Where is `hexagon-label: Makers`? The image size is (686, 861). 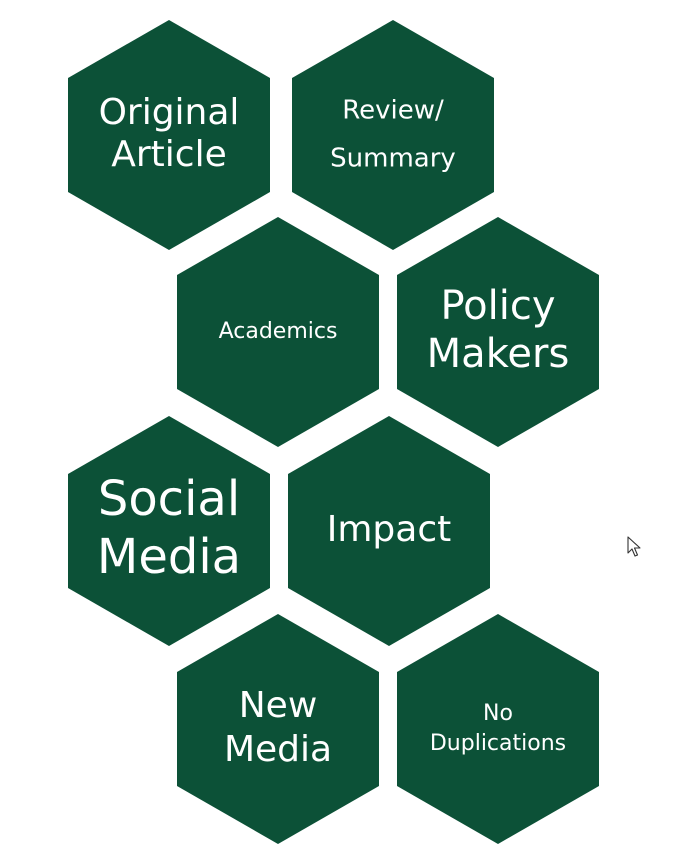
hexagon-label: Makers is located at coordinates (498, 354).